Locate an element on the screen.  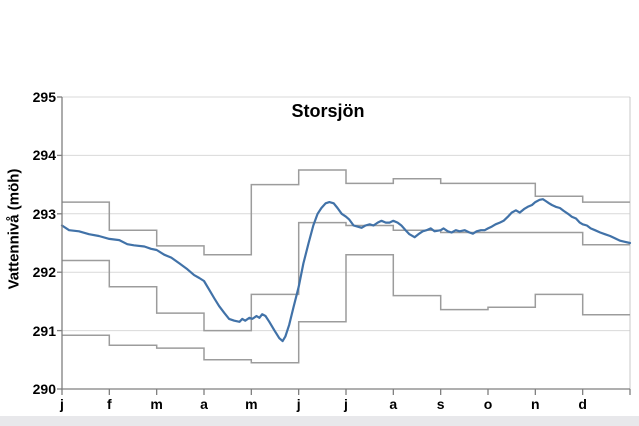
x-month-label-8: a is located at coordinates (393, 404).